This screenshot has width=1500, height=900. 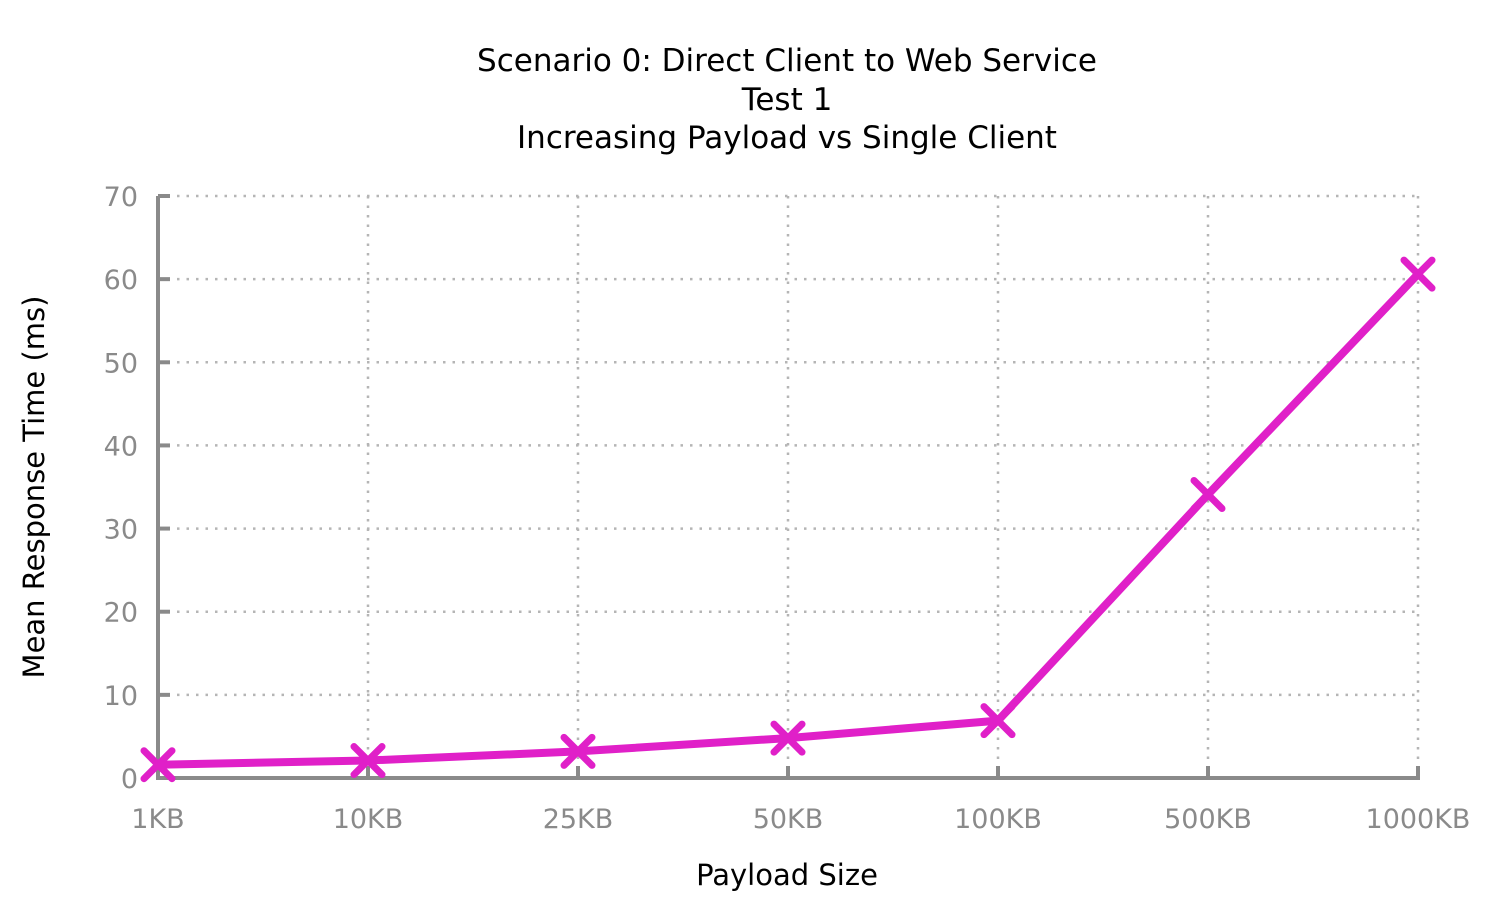 What do you see at coordinates (121, 696) in the screenshot?
I see `y-tick-label: 10` at bounding box center [121, 696].